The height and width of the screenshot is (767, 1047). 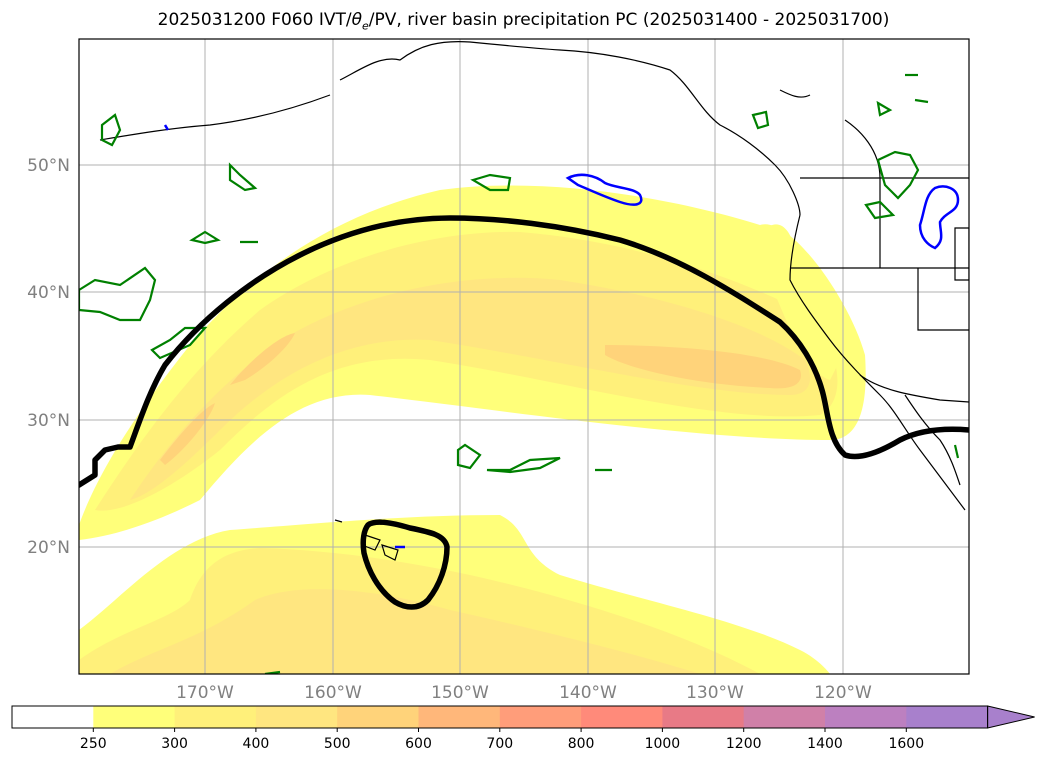 What do you see at coordinates (48, 166) in the screenshot?
I see `lat-label: 50°N` at bounding box center [48, 166].